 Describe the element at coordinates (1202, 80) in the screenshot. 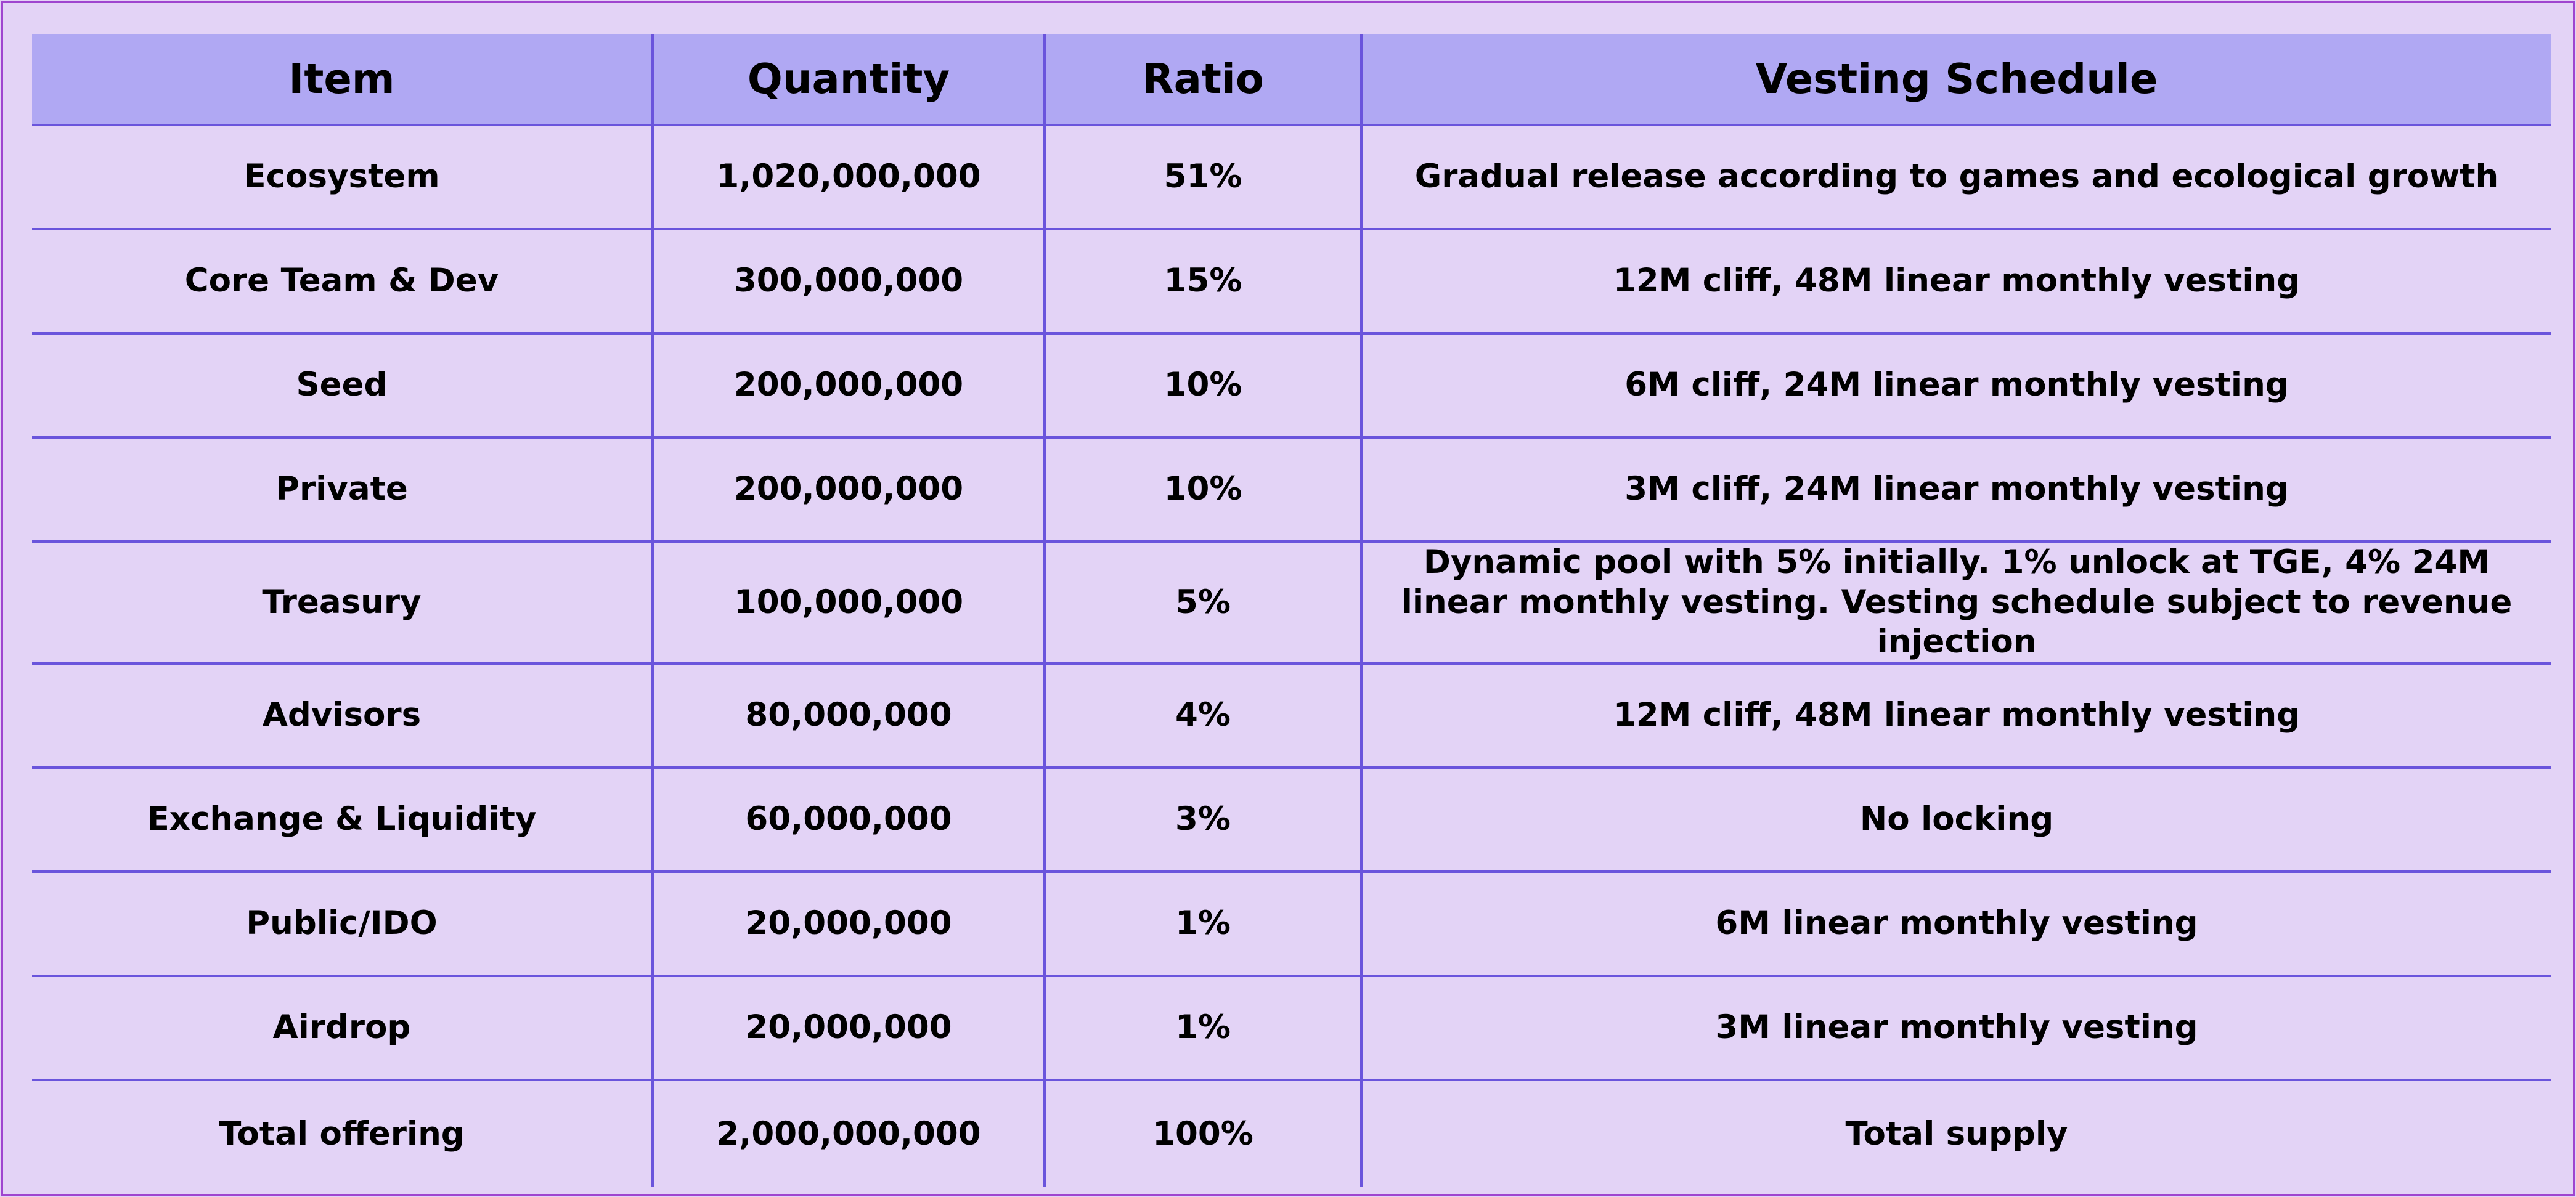

I see `column-header-ratio: Ratio` at that location.